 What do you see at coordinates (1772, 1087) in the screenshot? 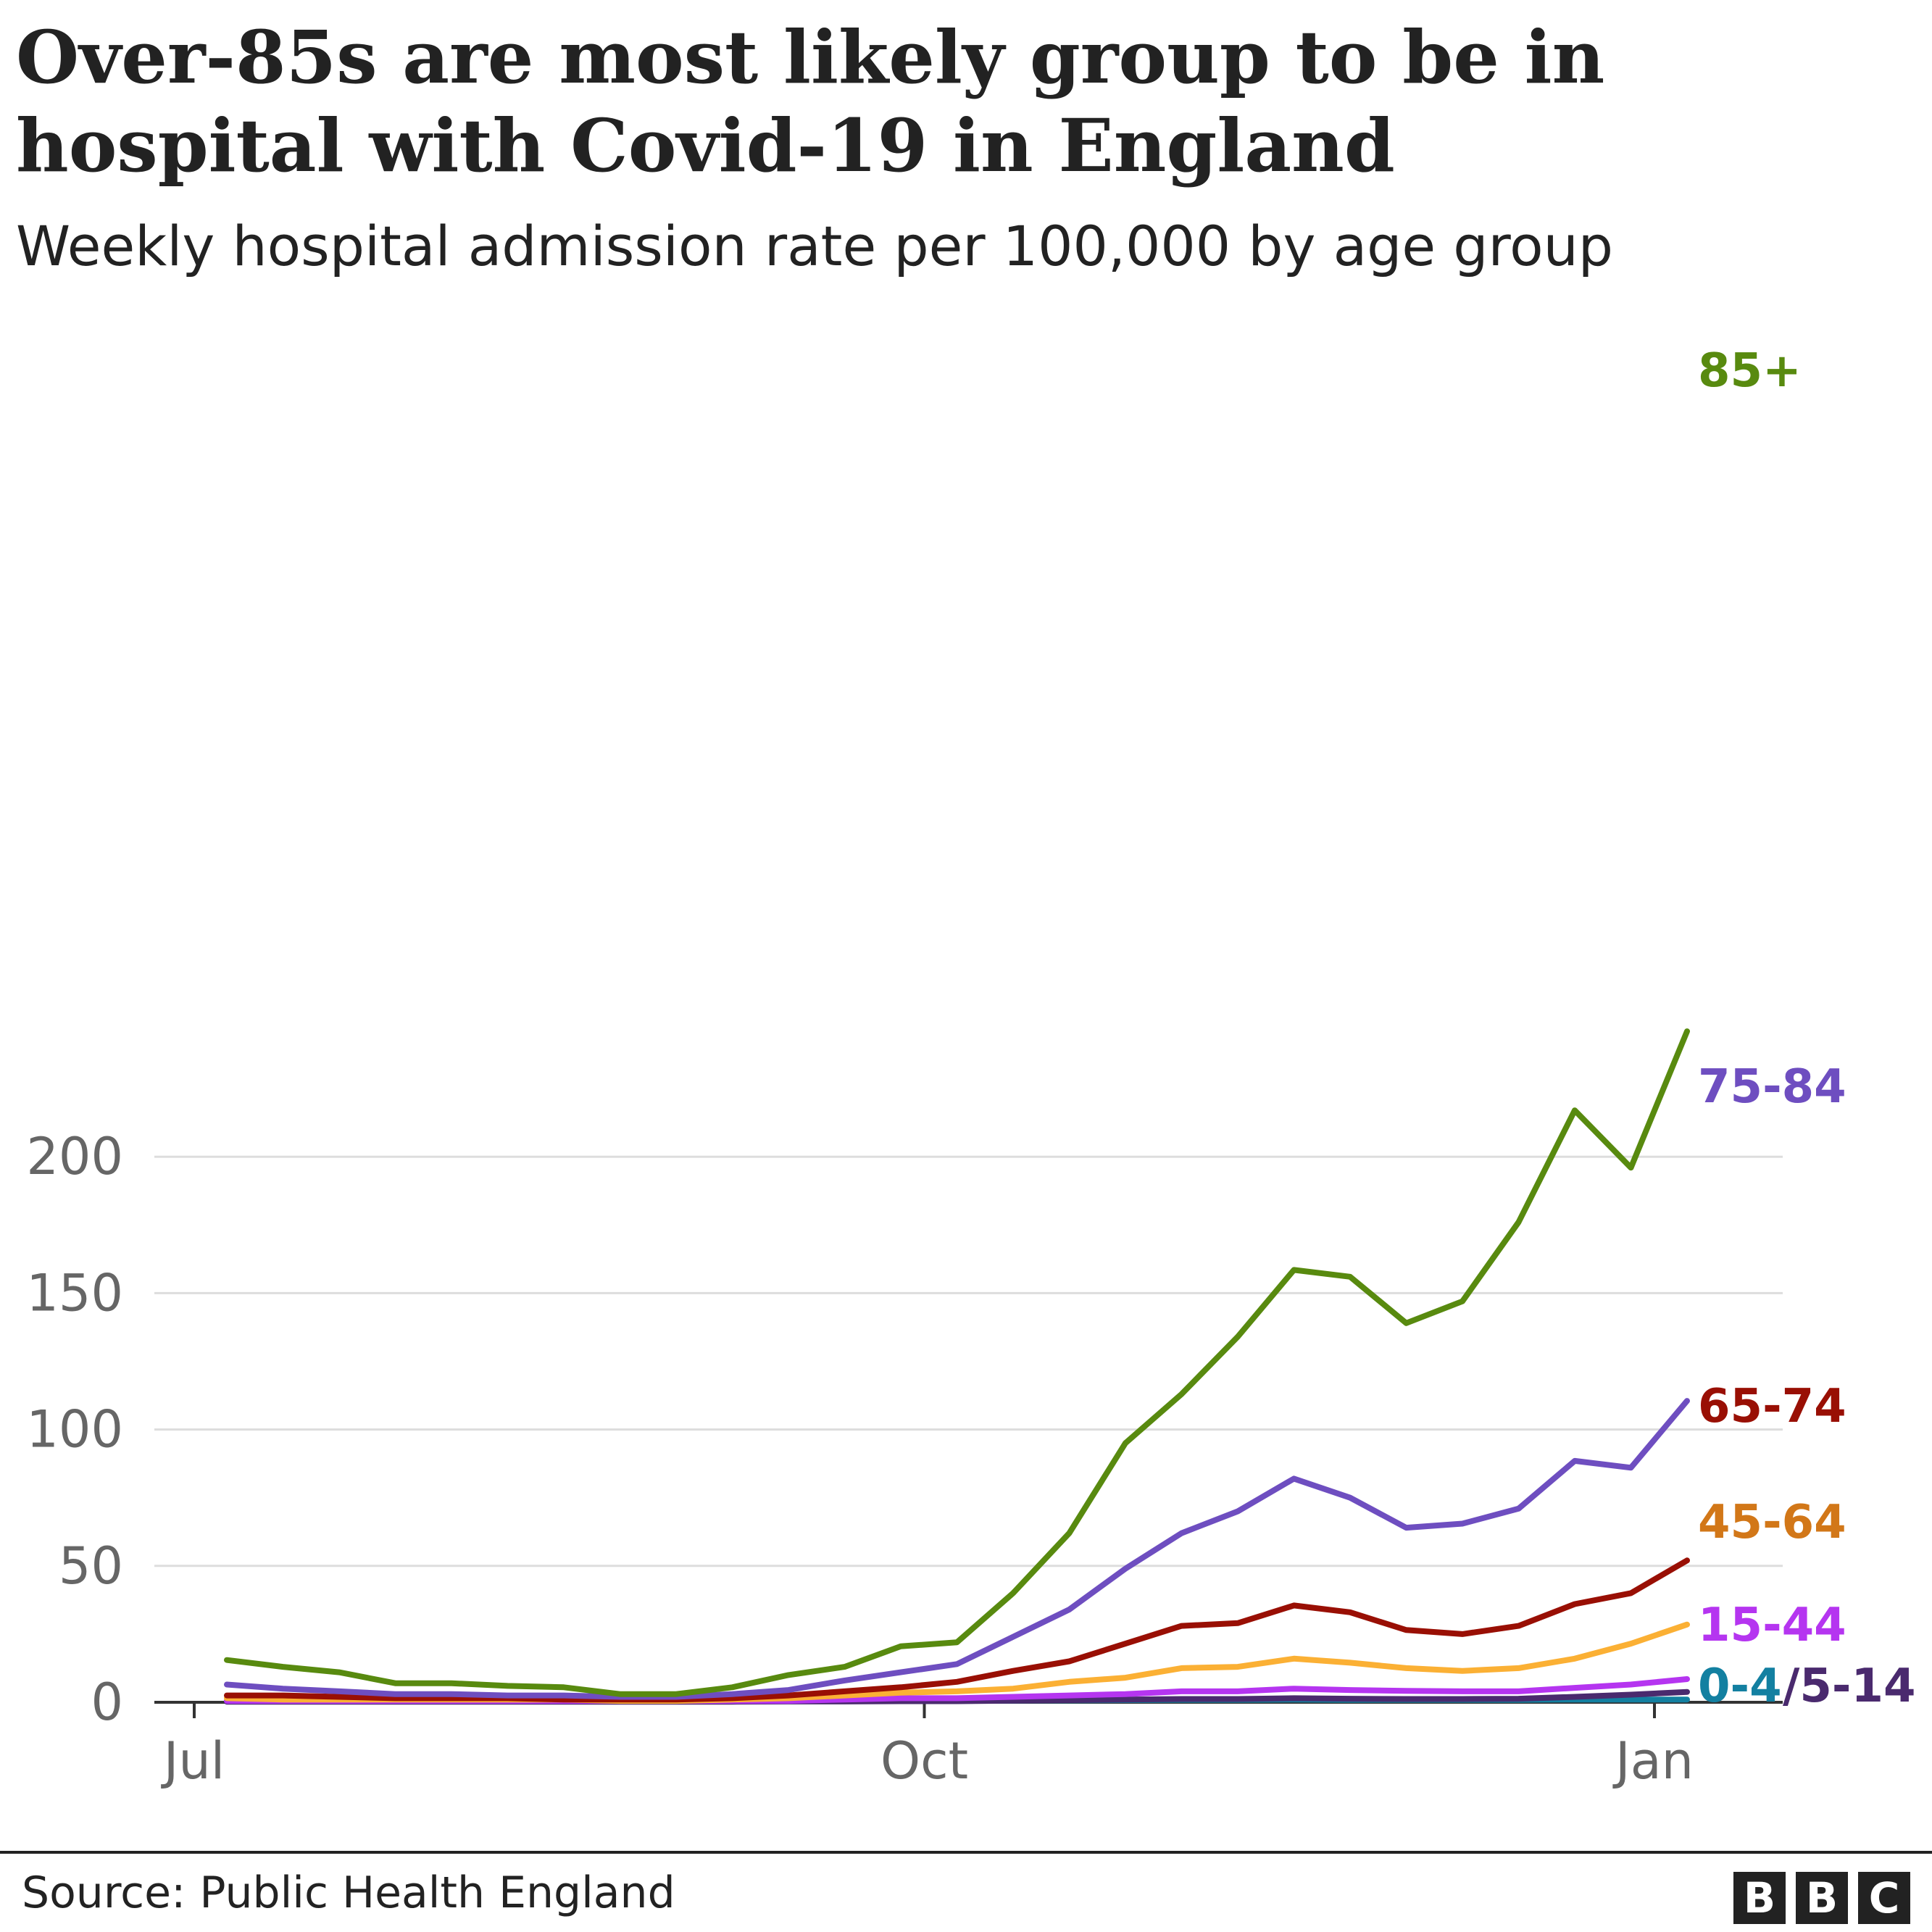
I see `end-label-75-84: 75-84` at bounding box center [1772, 1087].